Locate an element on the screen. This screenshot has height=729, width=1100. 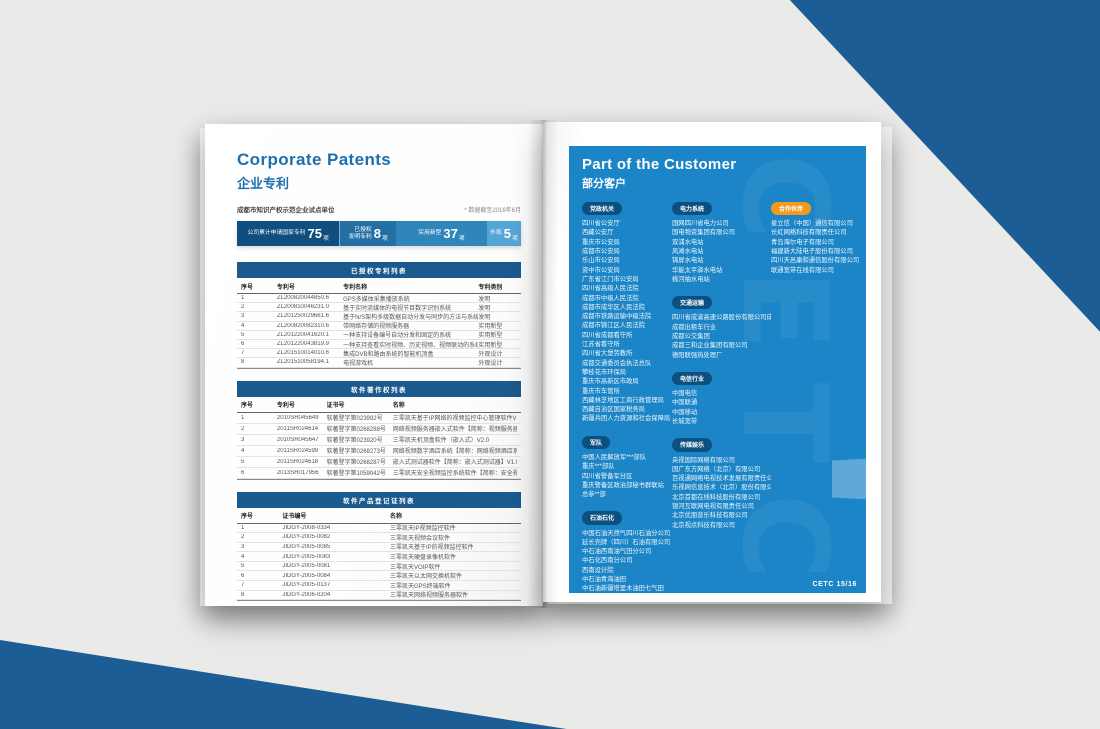
table-cell: 三零凯天安全视频监控系统软件【简称：安全视频监控软件】V2.0 is located at coordinates (454, 474).